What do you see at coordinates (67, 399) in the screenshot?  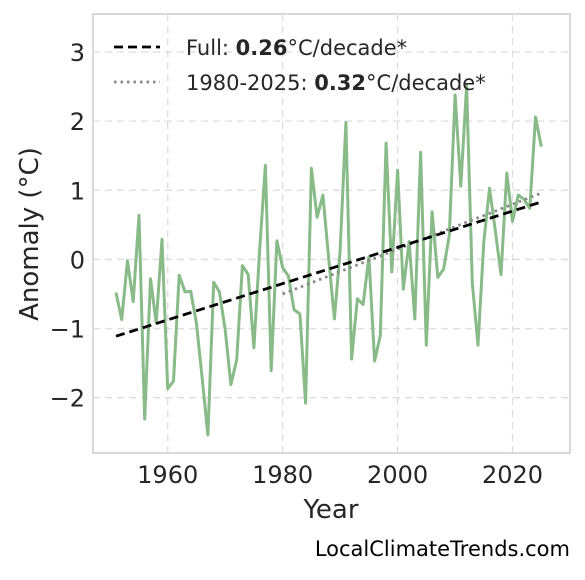 I see `y-tick-label--2: −2` at bounding box center [67, 399].